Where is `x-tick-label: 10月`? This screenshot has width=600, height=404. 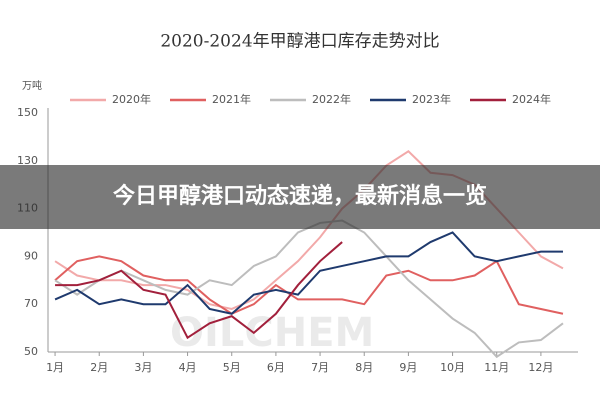 x-tick-label: 10月 is located at coordinates (452, 367).